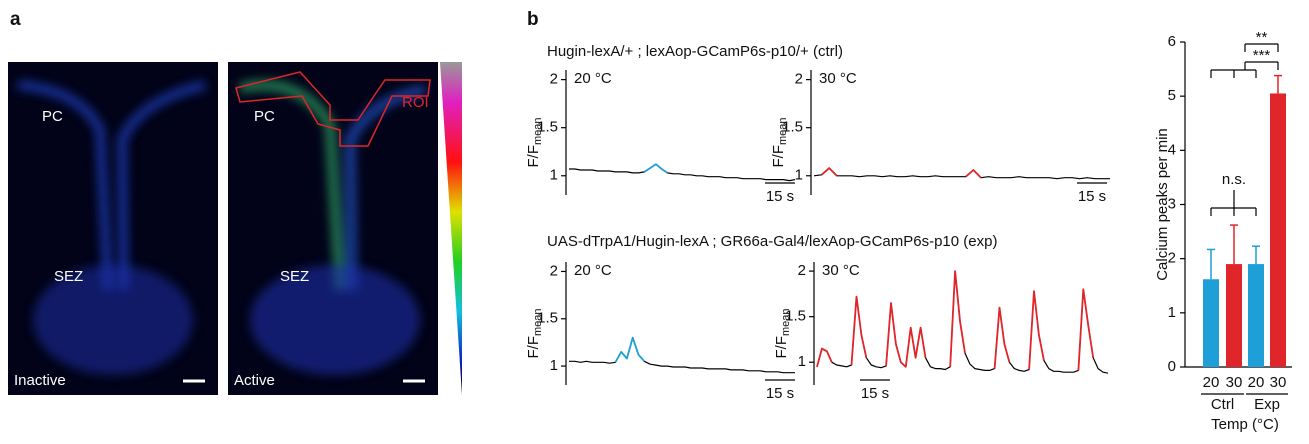  I want to click on y-tick-label: 5, so click(1172, 95).